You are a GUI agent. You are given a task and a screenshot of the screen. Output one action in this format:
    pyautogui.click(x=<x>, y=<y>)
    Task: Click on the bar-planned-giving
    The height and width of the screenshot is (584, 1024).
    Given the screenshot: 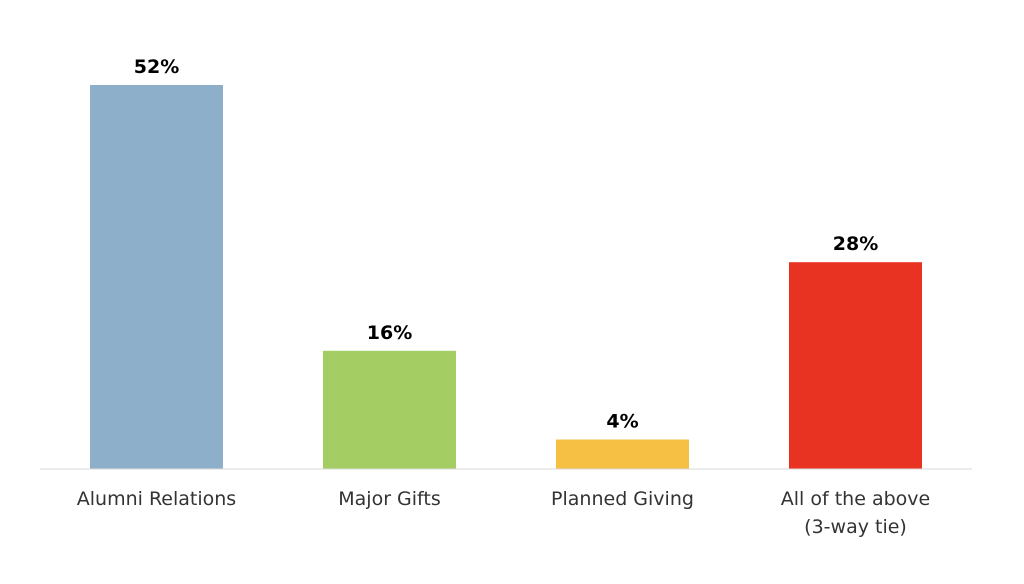 What is the action you would take?
    pyautogui.click(x=622, y=454)
    